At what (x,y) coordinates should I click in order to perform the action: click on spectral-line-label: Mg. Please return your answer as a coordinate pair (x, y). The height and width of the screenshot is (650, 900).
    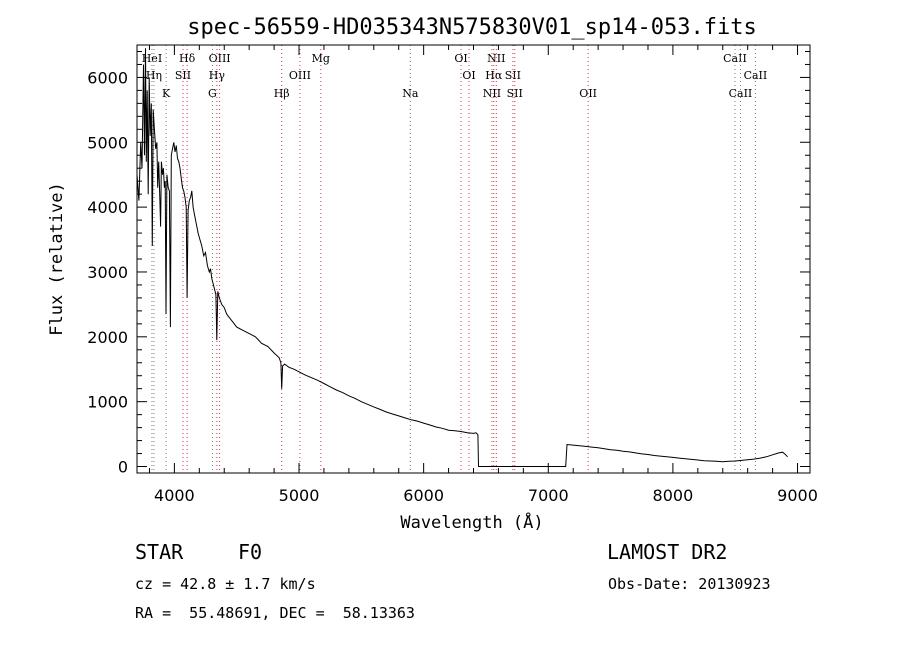
    Looking at the image, I should click on (321, 58).